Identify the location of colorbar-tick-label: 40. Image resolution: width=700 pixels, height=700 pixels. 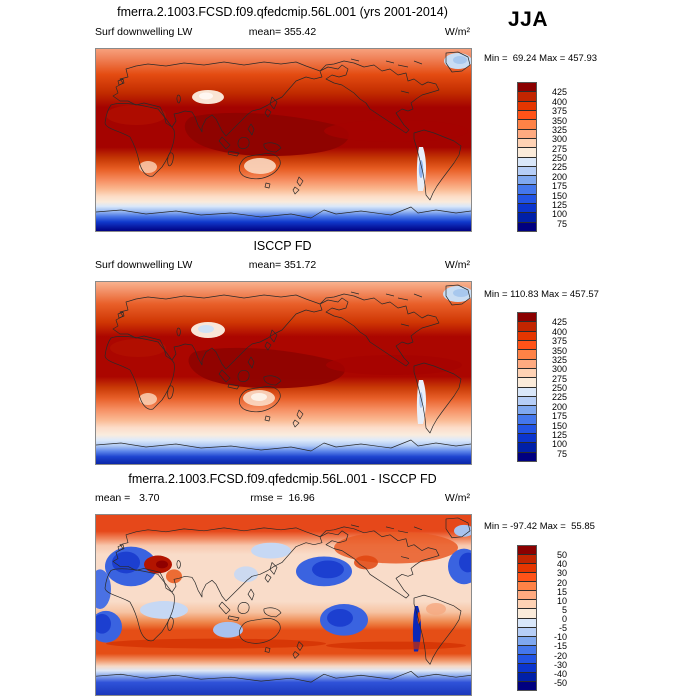
(561, 564).